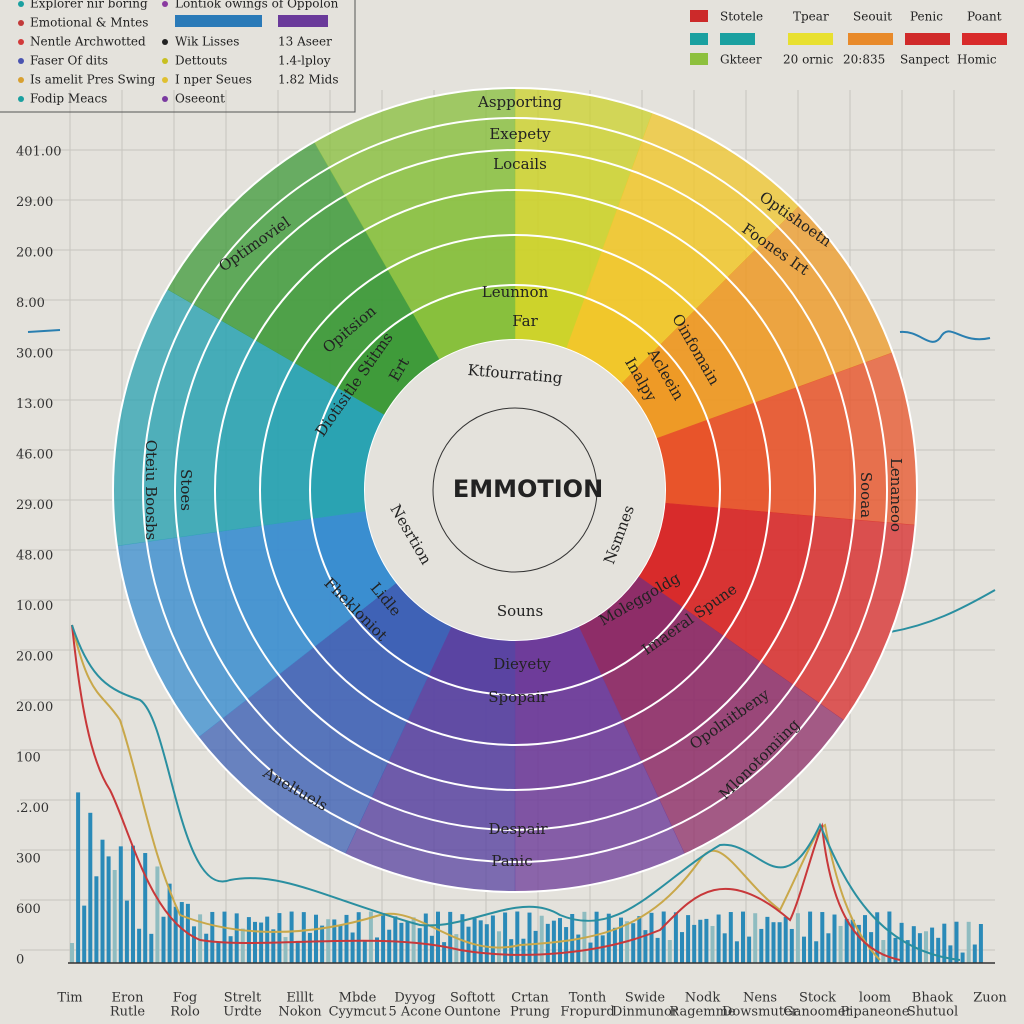 This screenshot has height=1024, width=1024. What do you see at coordinates (201, 61) in the screenshot?
I see `legend-entry: Dettouts` at bounding box center [201, 61].